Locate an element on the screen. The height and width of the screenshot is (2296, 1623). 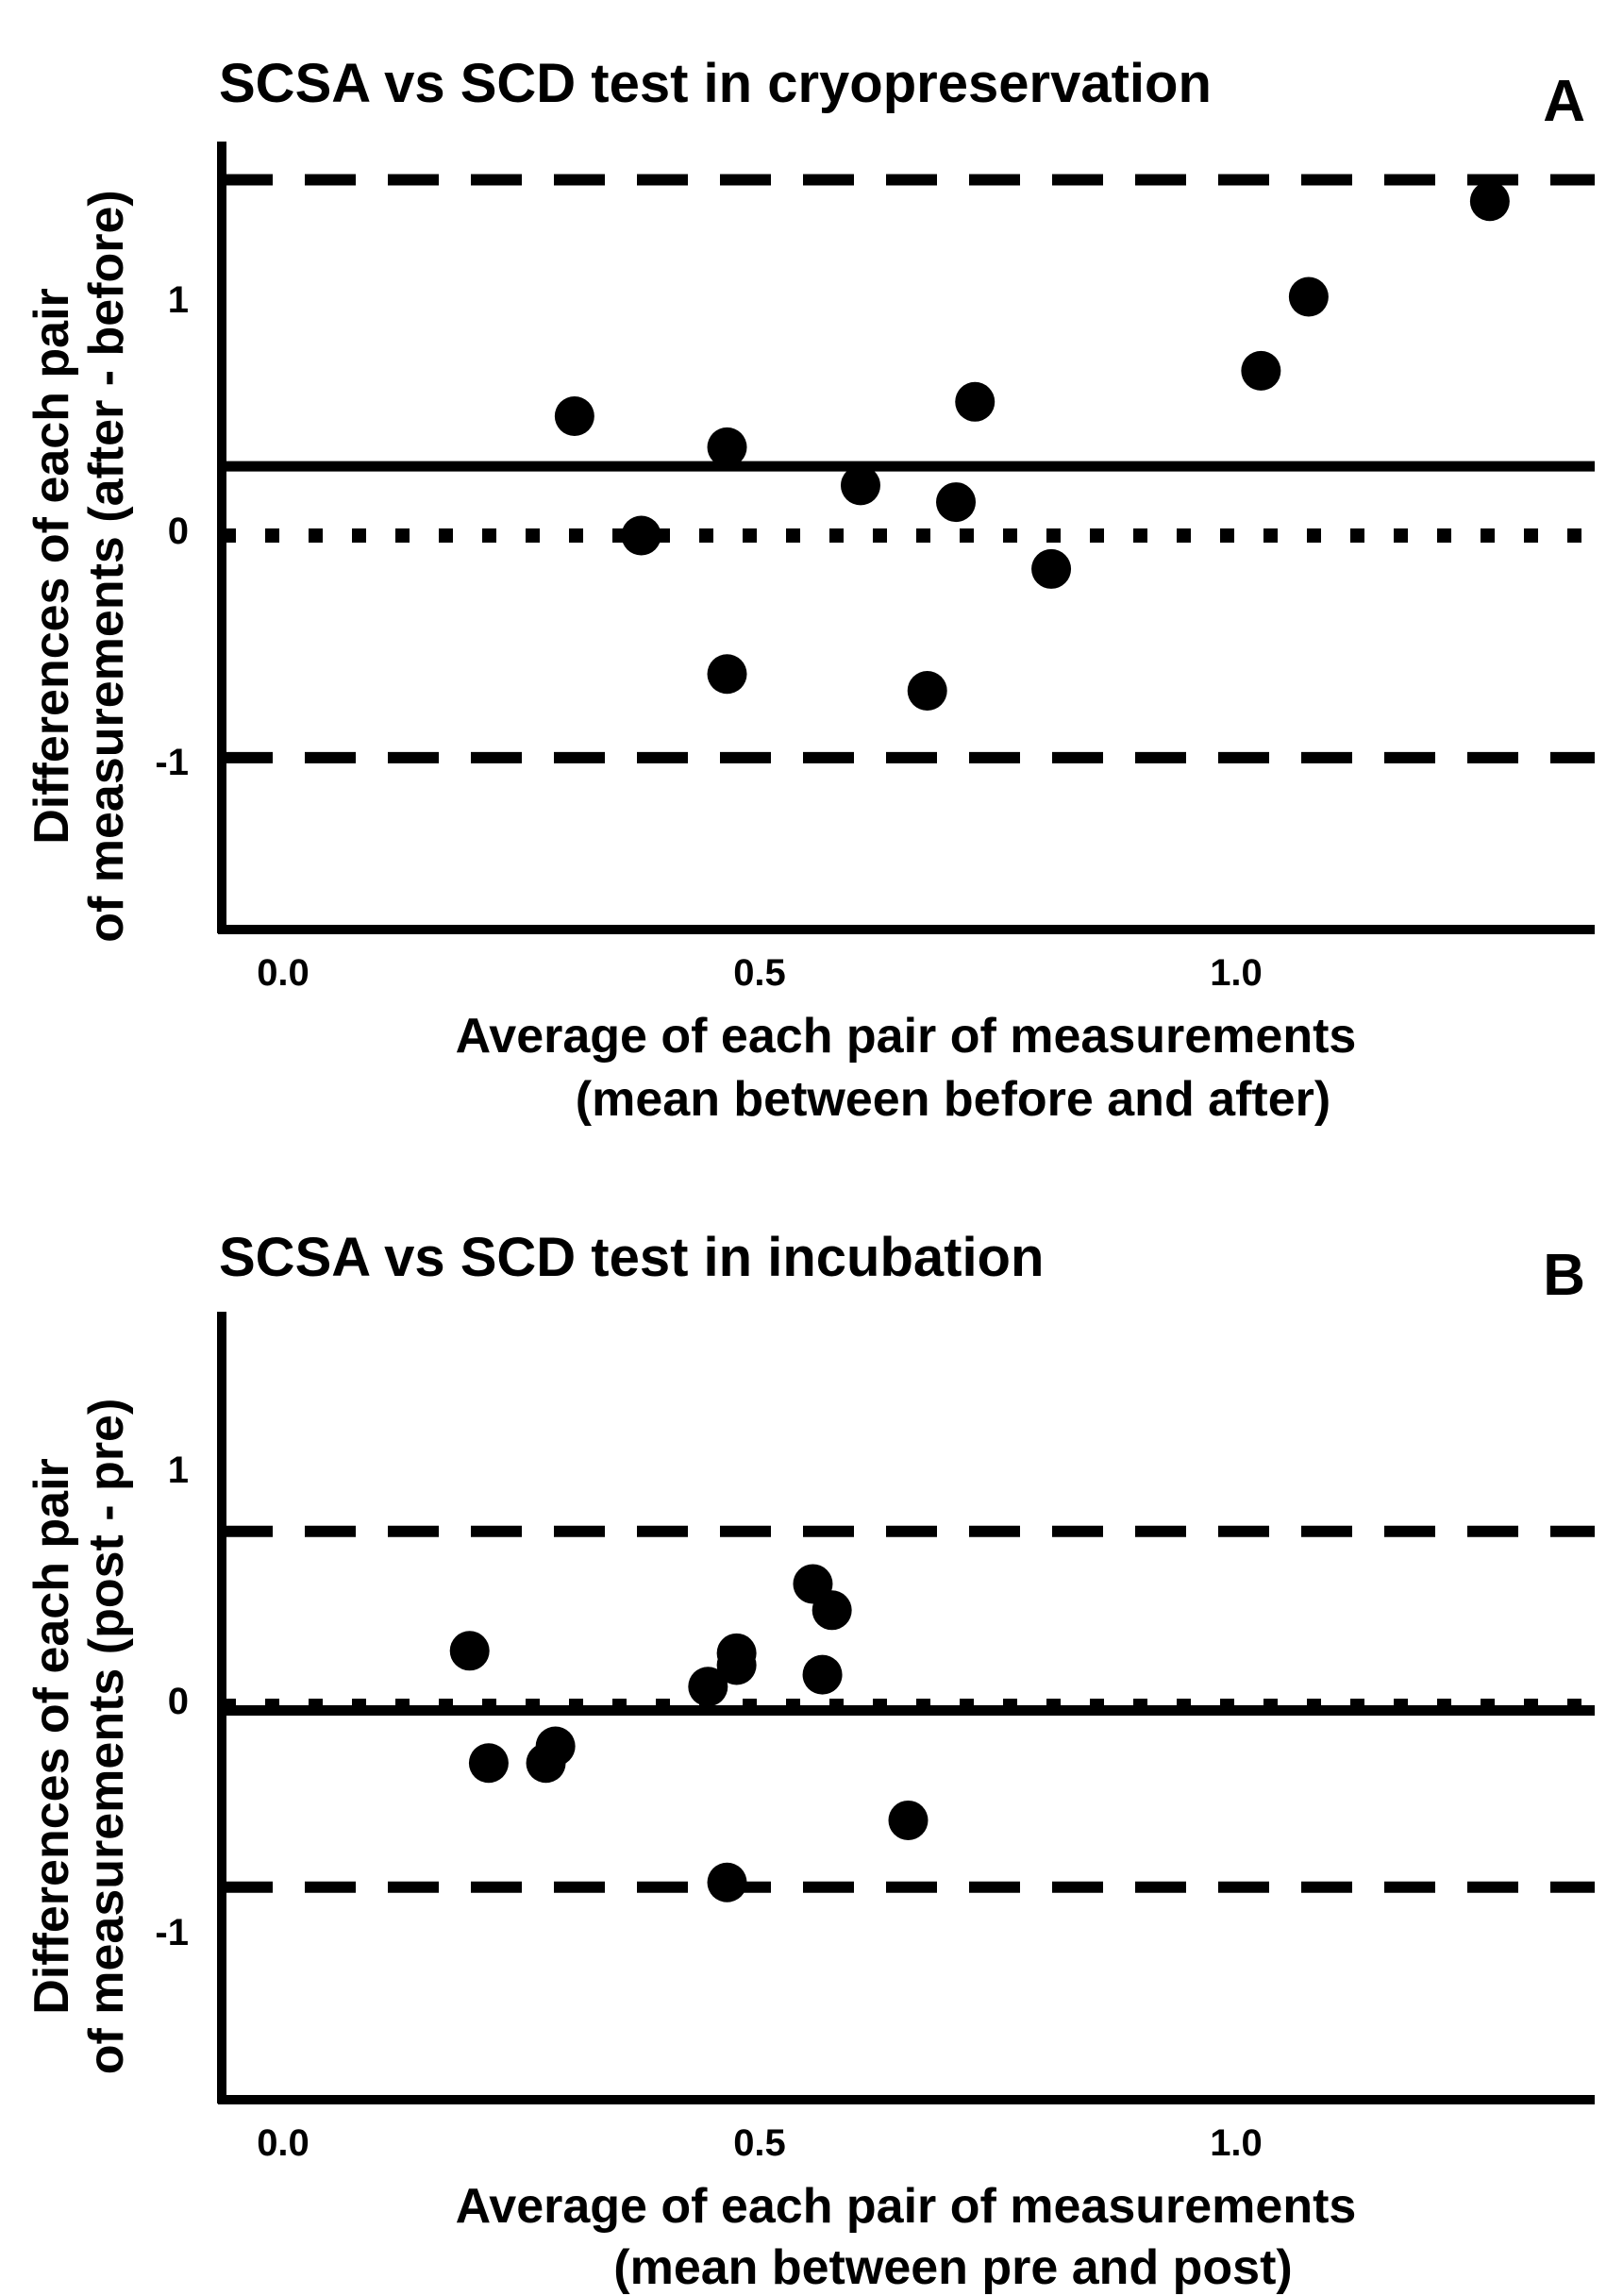
panel-b-y-tick-label: 1 is located at coordinates (178, 1470).